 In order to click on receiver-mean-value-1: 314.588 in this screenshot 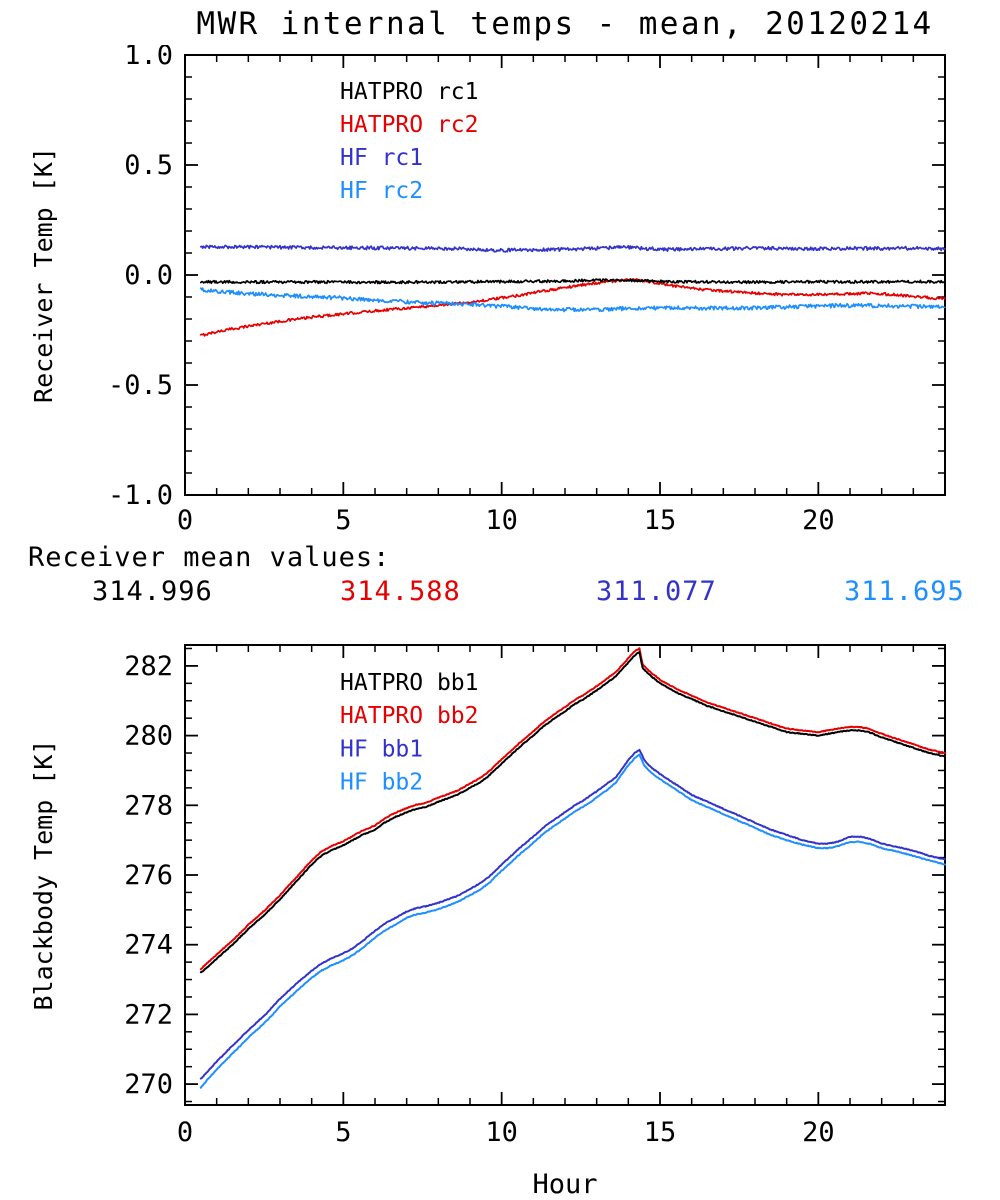, I will do `click(400, 591)`.